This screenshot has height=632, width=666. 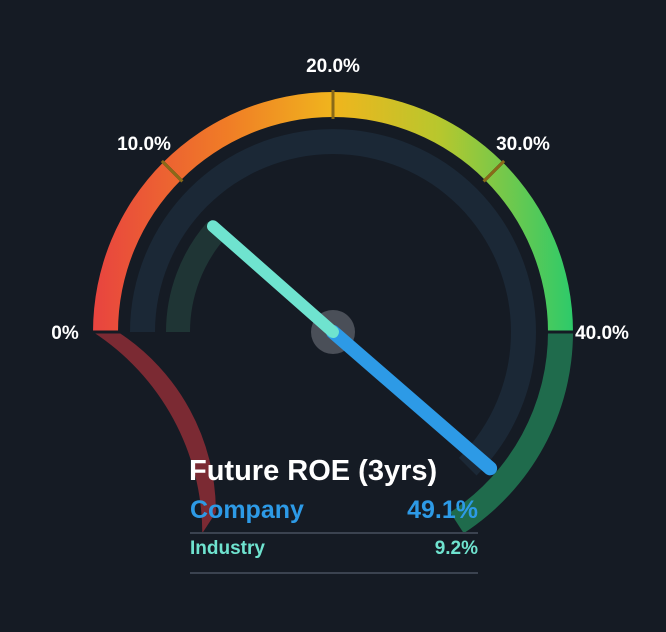 I want to click on industry-row: Industry 9.2%, so click(x=334, y=556).